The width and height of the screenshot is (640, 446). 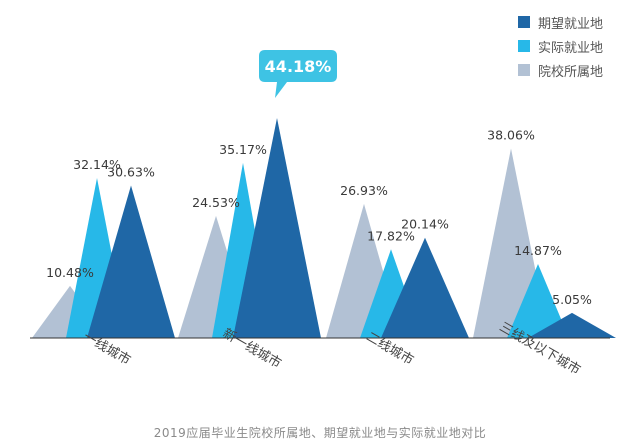 I want to click on data-label-expected-0: 30.63%, so click(x=131, y=171).